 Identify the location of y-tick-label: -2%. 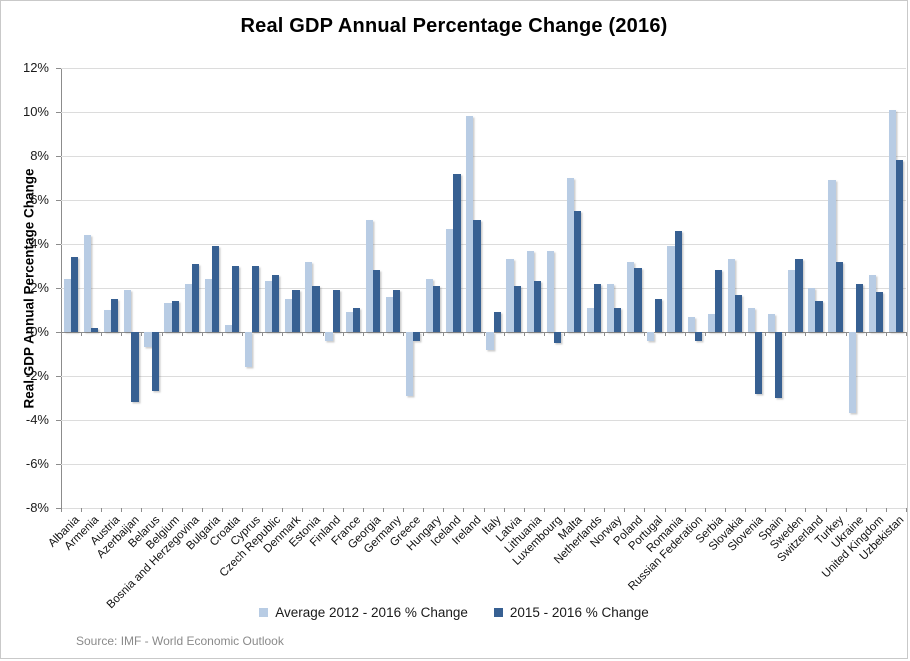
(37, 375).